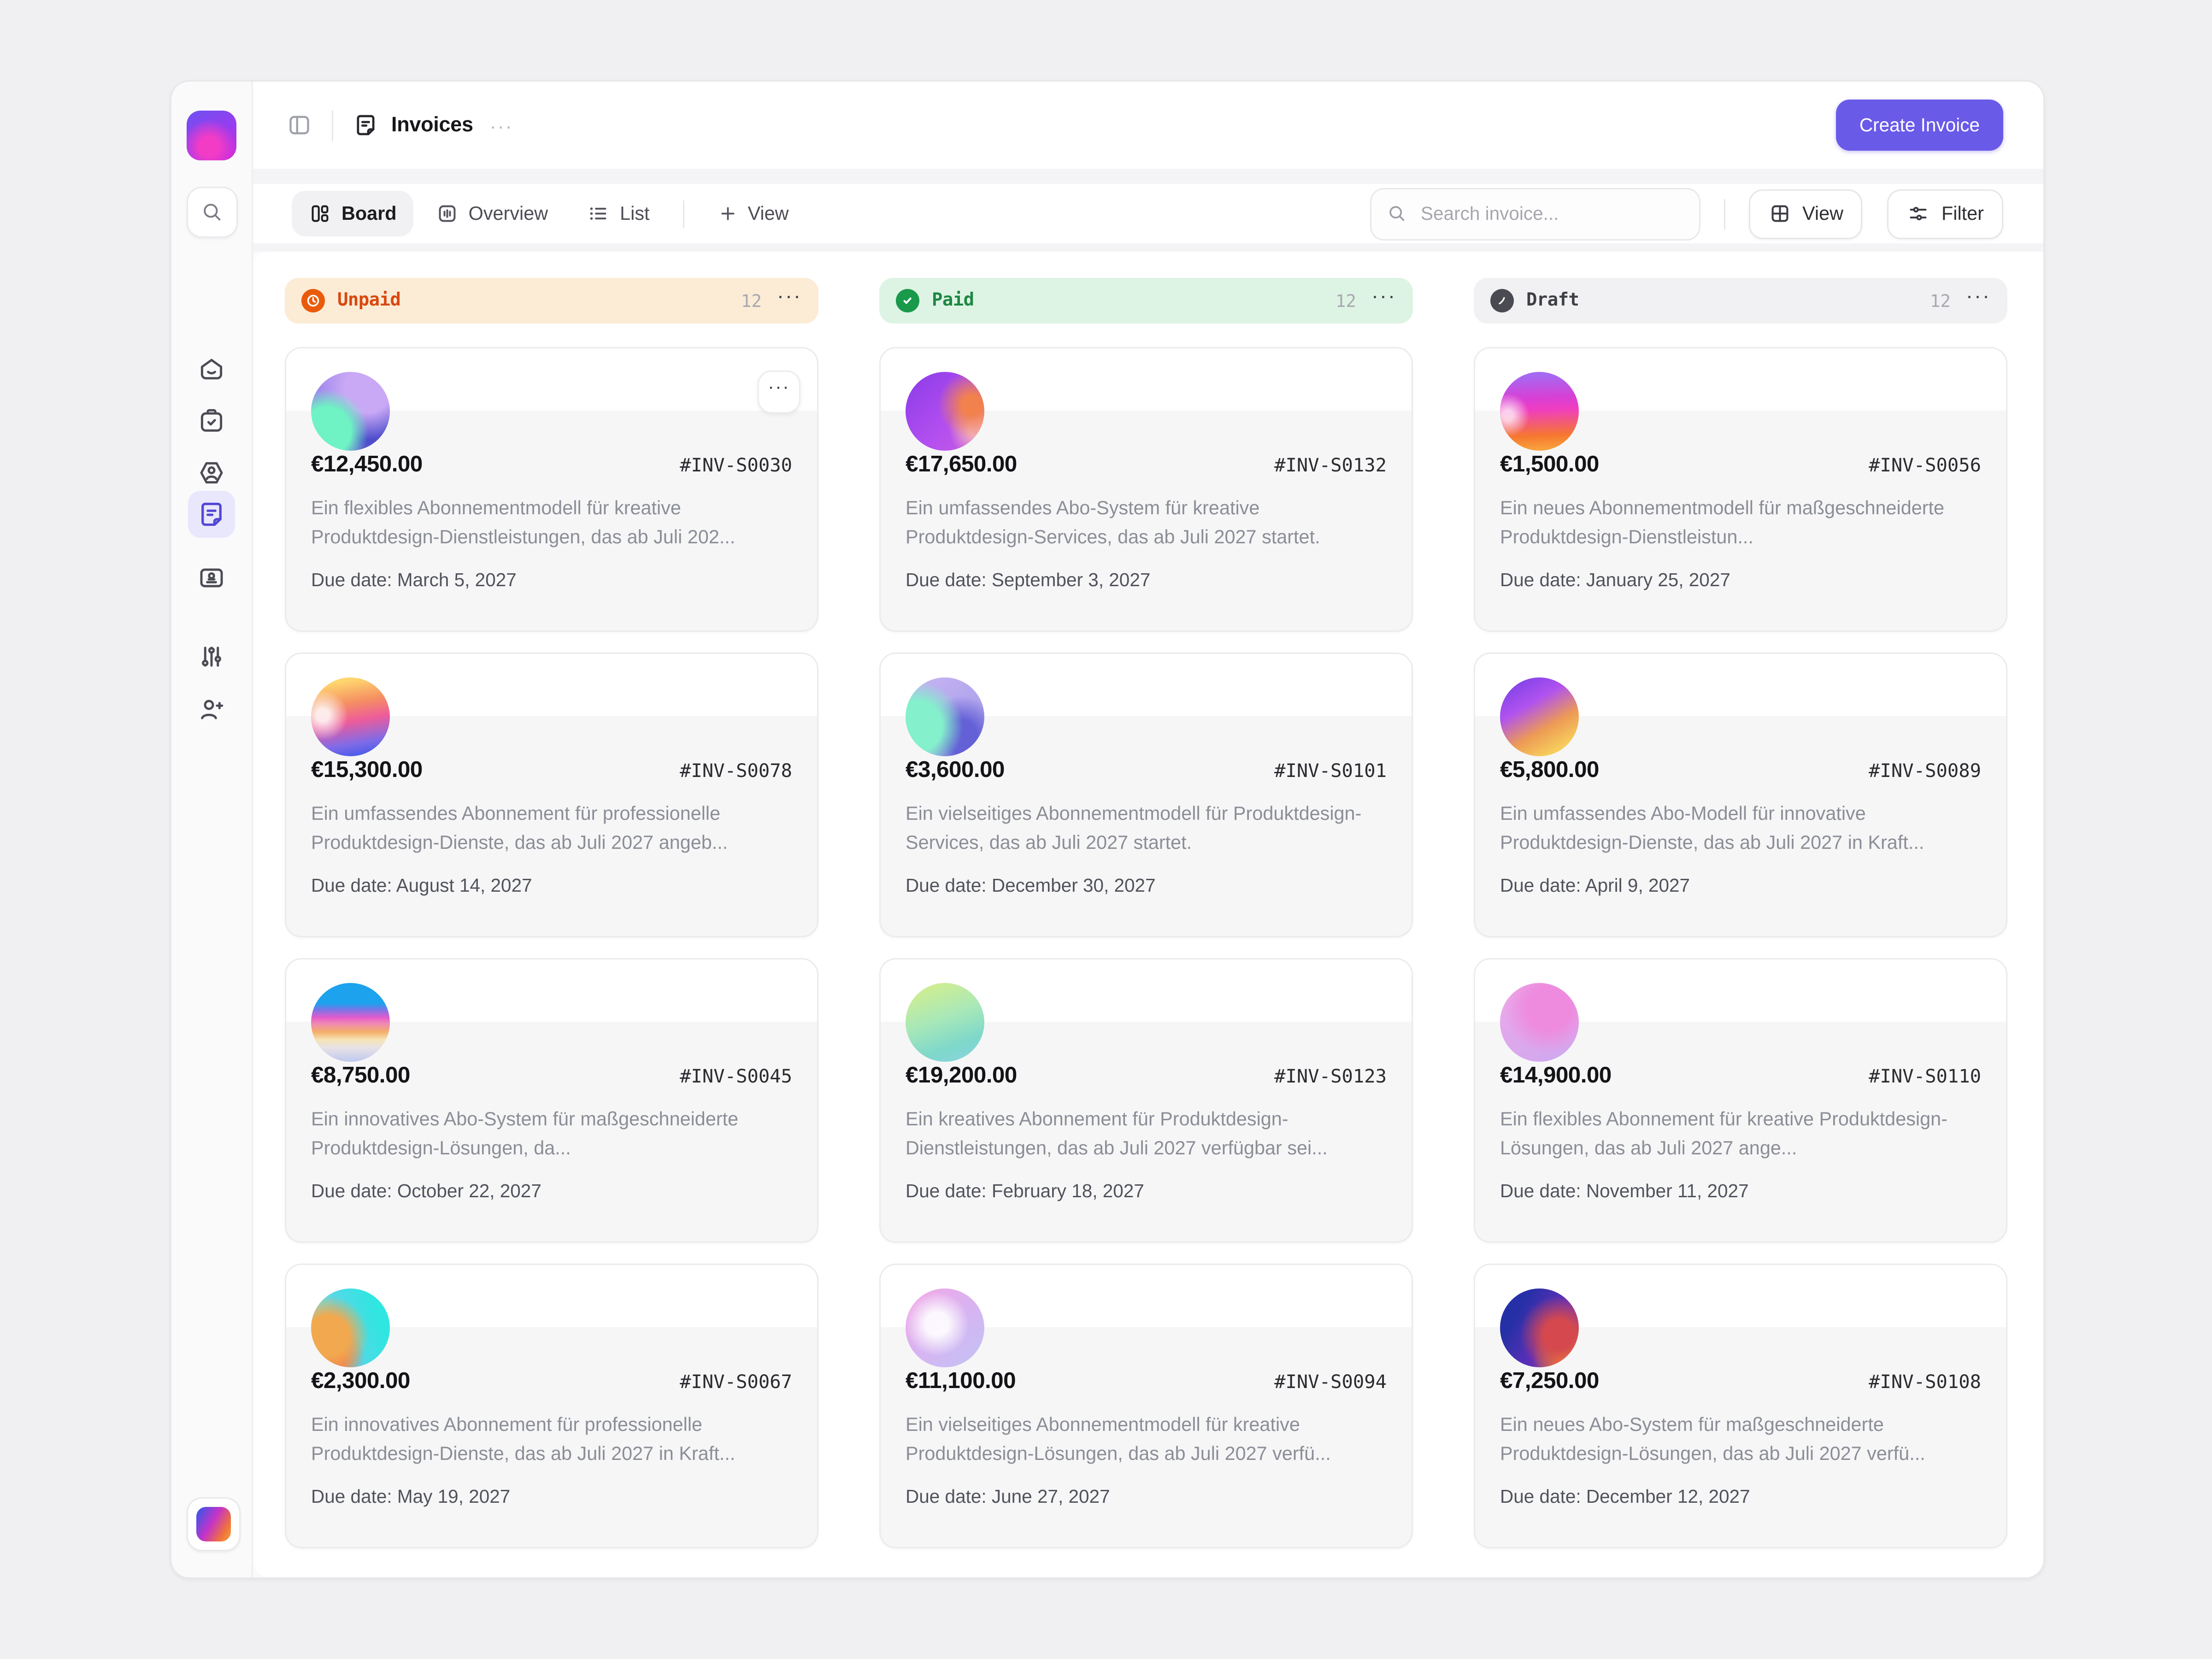 The height and width of the screenshot is (1659, 2212). I want to click on collapse-sidebar-button, so click(299, 125).